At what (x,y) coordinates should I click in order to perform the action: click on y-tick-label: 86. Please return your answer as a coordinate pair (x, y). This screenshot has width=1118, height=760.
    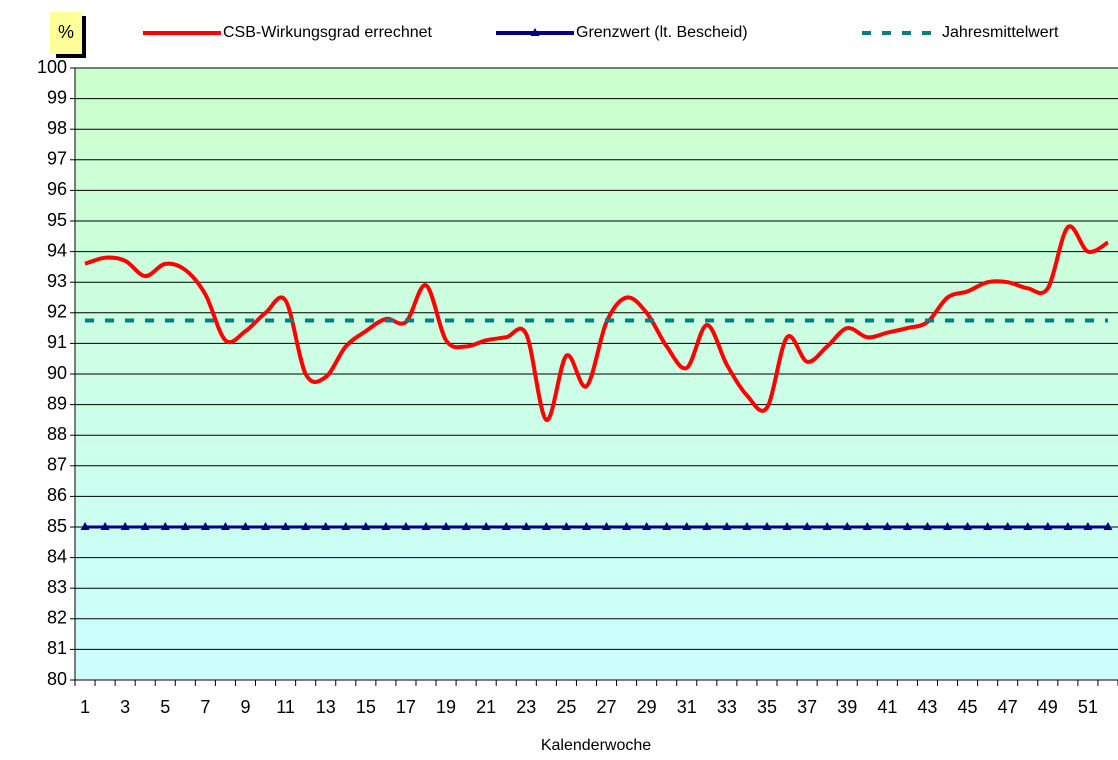
    Looking at the image, I should click on (57, 495).